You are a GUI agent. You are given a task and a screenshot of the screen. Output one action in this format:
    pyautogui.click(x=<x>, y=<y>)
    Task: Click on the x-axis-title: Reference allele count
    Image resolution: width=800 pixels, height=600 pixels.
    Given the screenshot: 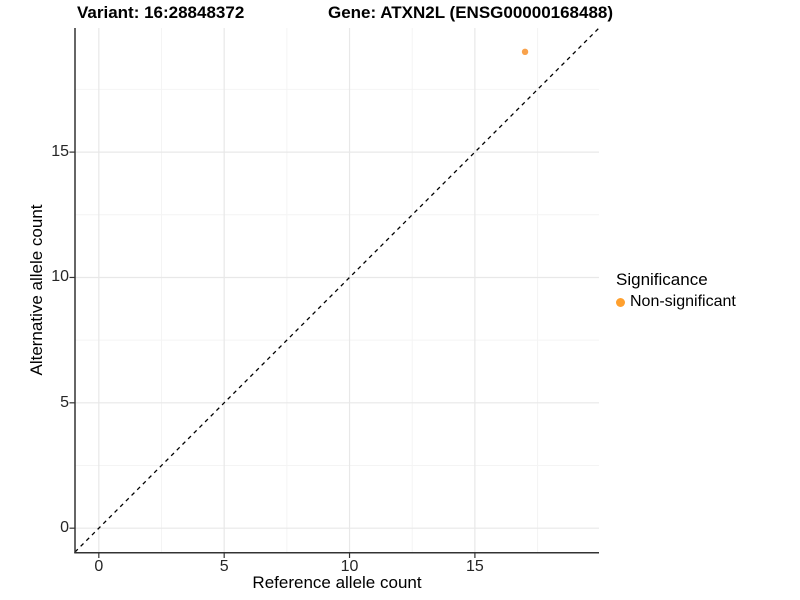 What is the action you would take?
    pyautogui.click(x=337, y=582)
    